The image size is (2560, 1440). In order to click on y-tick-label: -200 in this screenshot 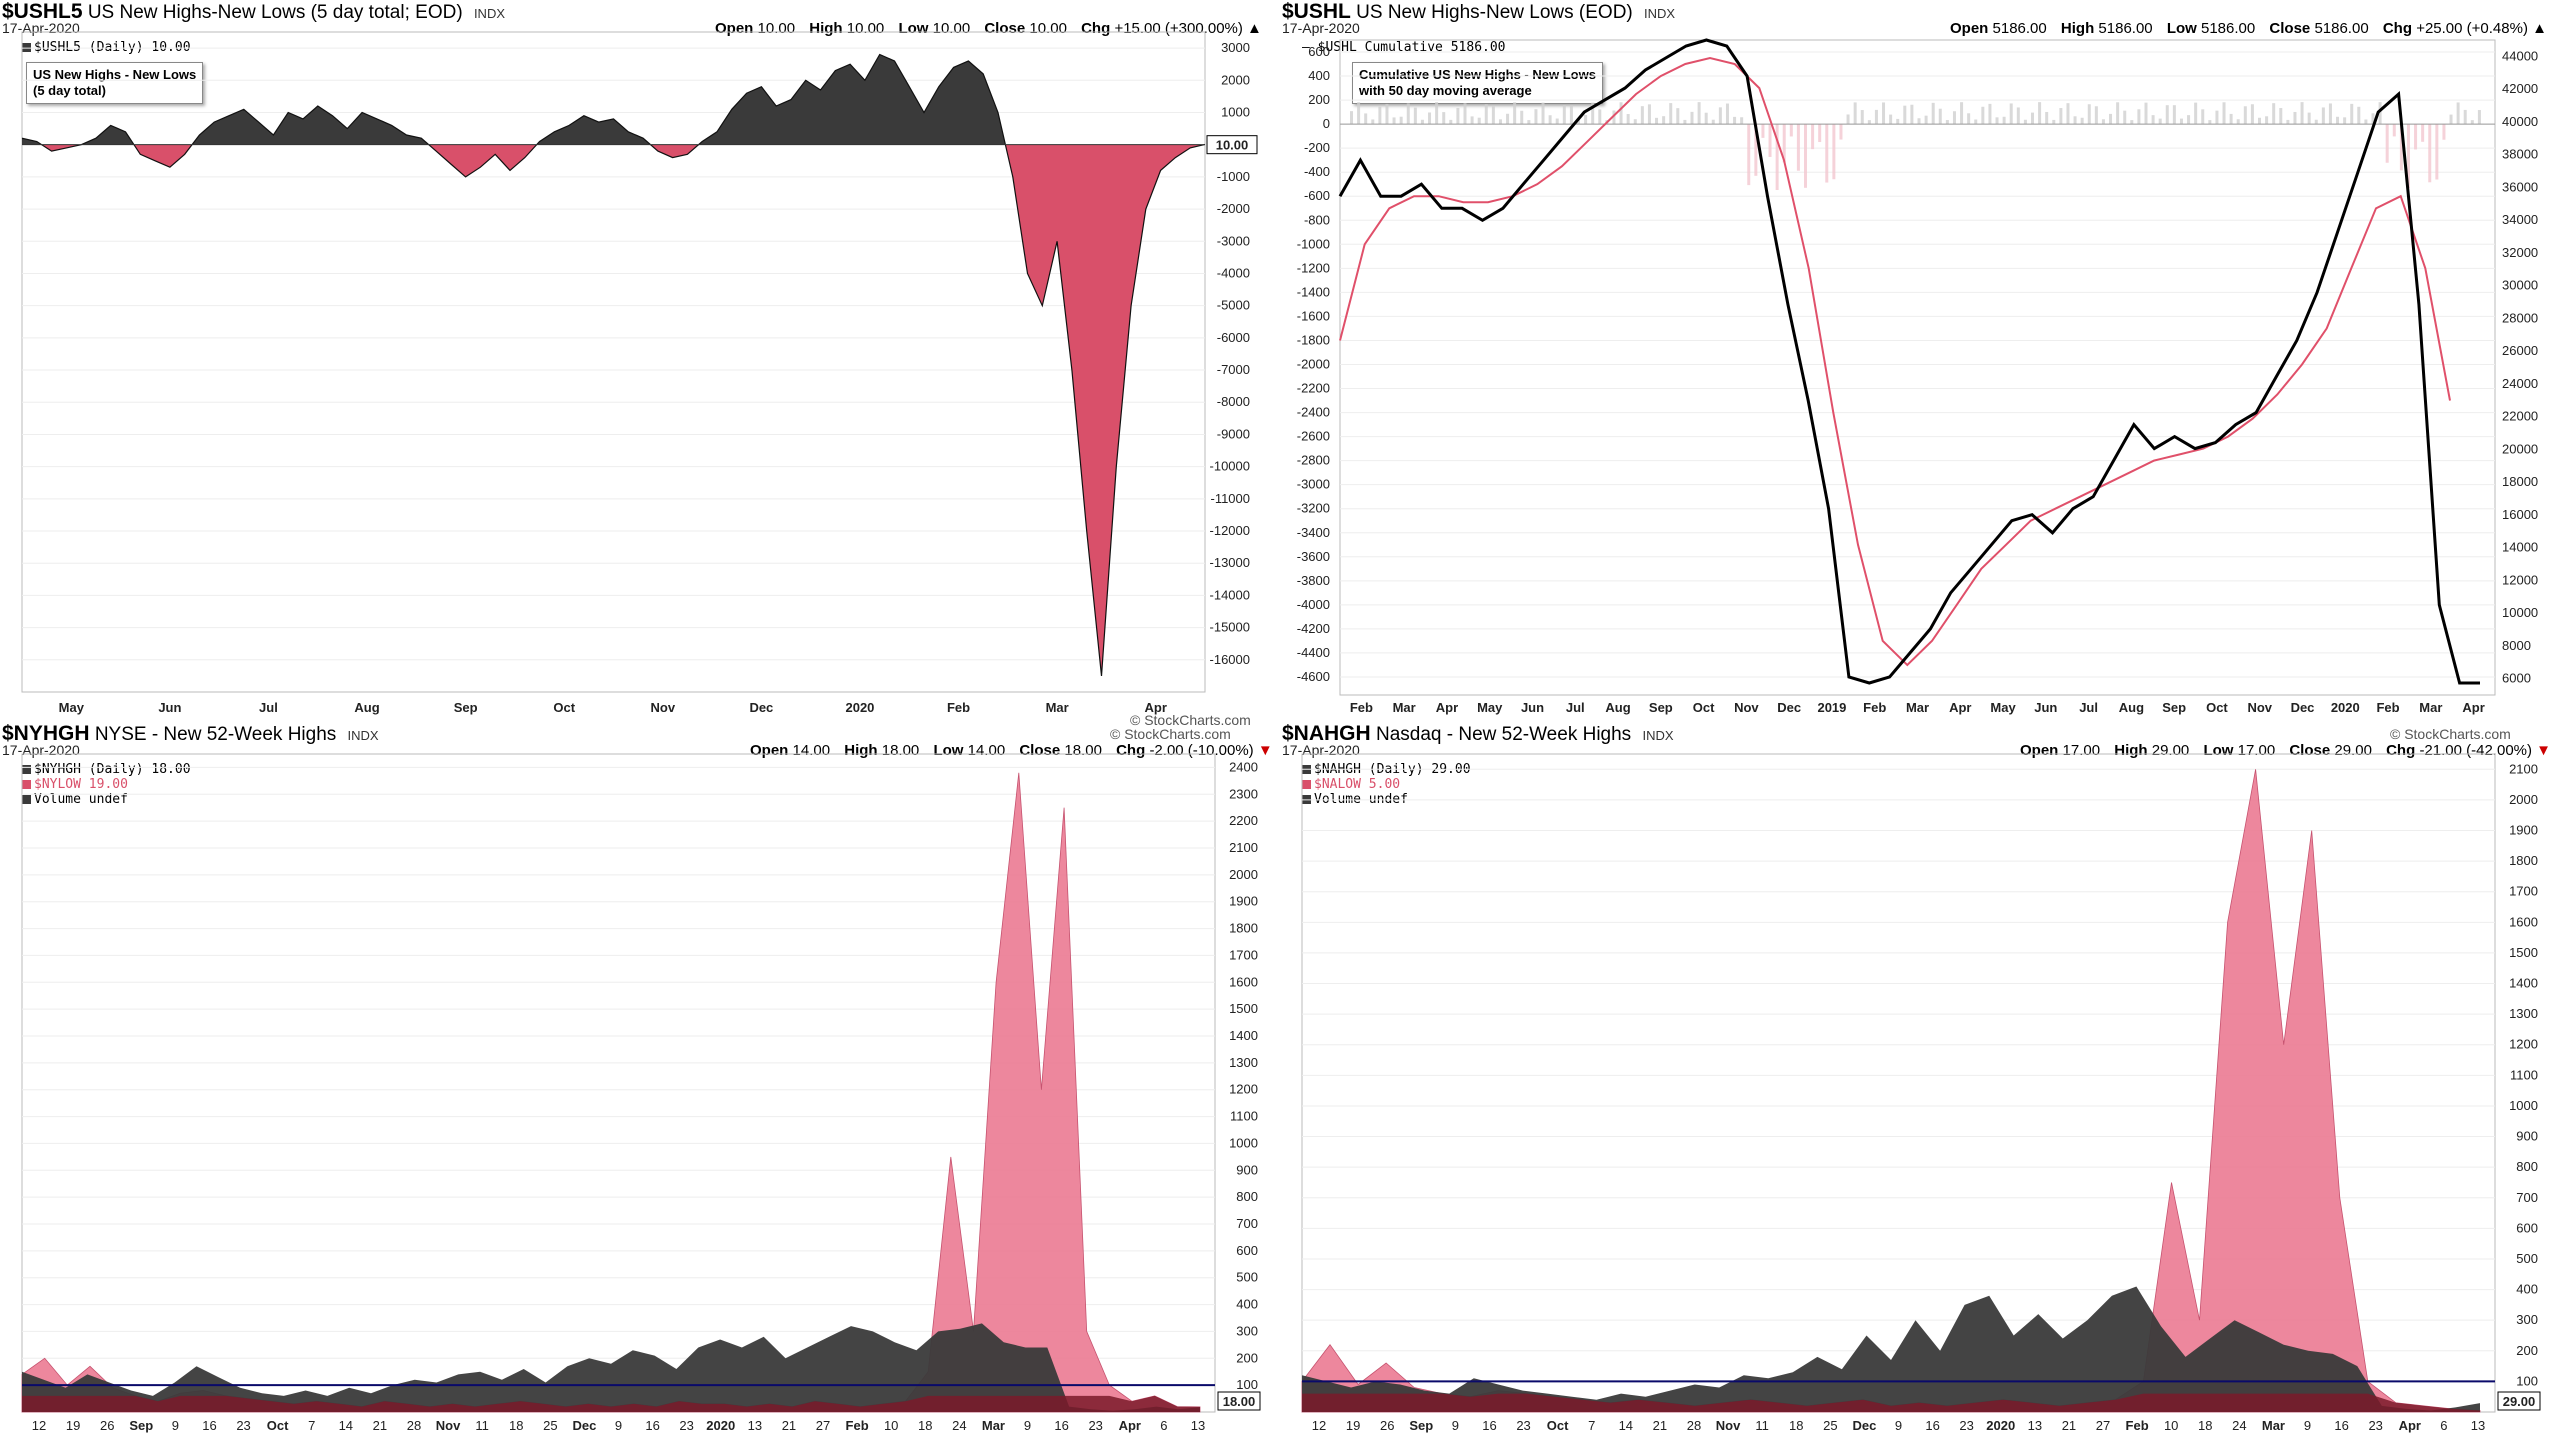, I will do `click(1317, 147)`.